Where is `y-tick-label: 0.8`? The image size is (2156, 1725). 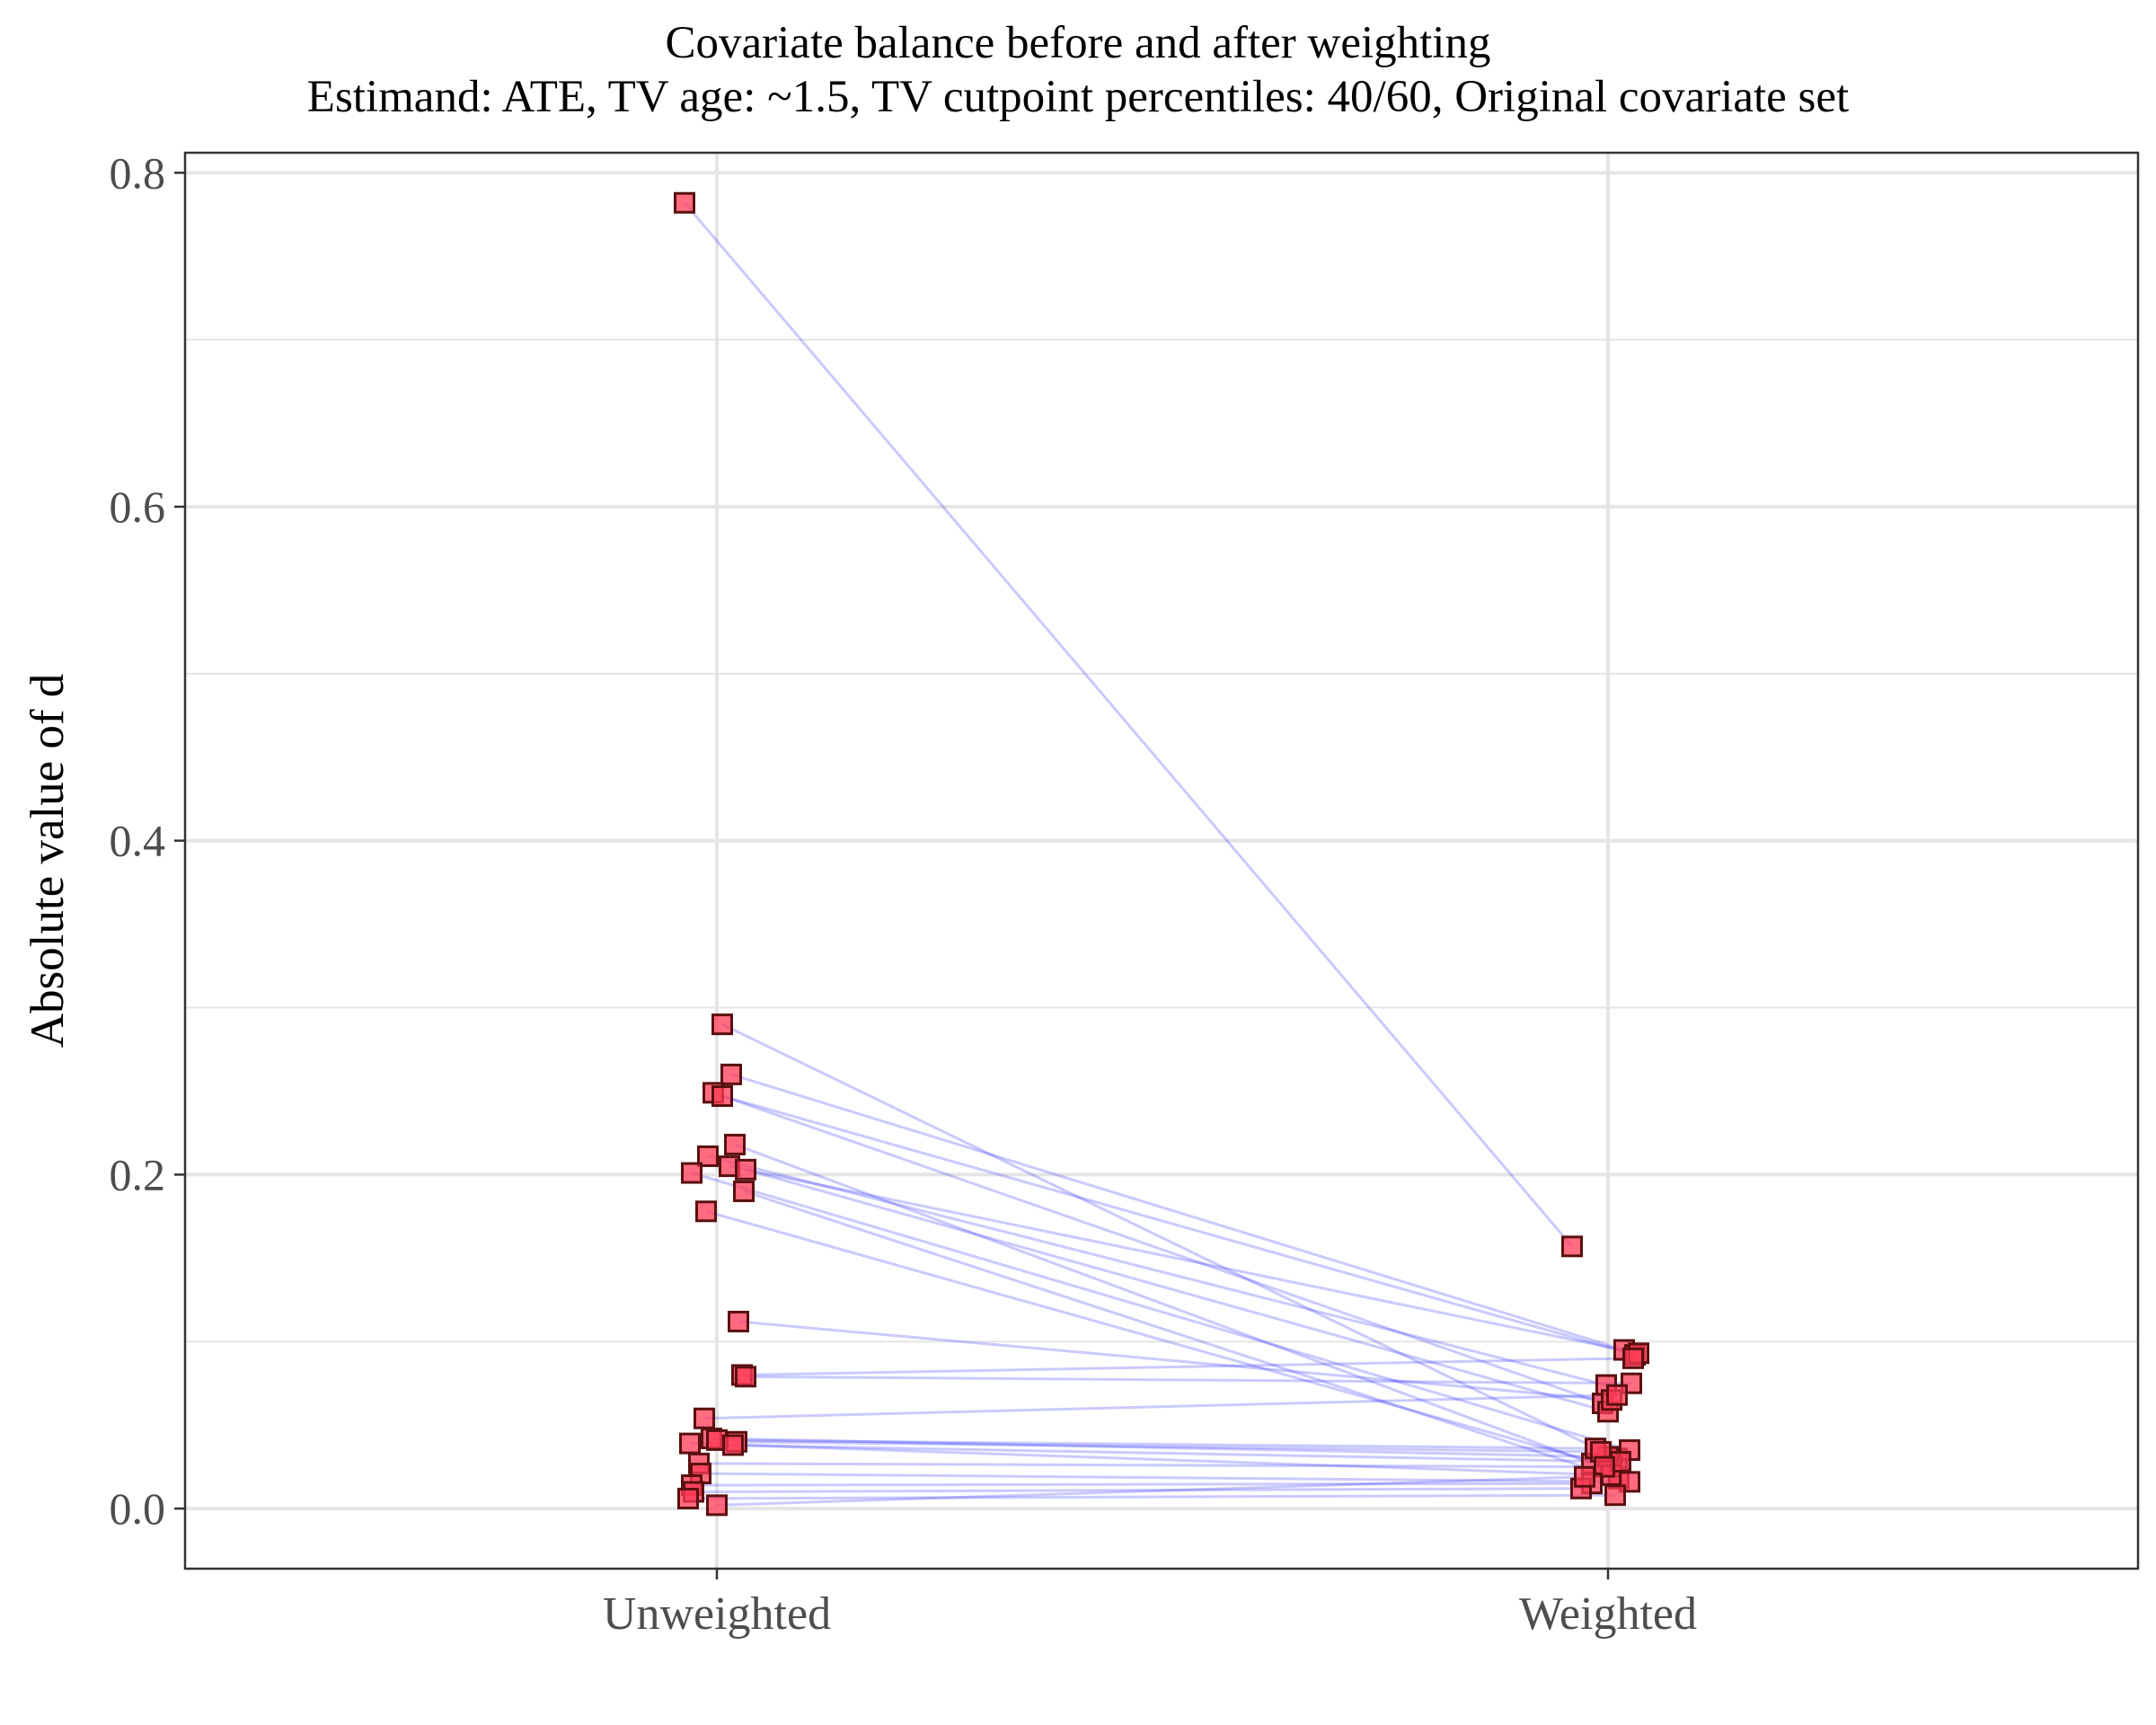
y-tick-label: 0.8 is located at coordinates (138, 172).